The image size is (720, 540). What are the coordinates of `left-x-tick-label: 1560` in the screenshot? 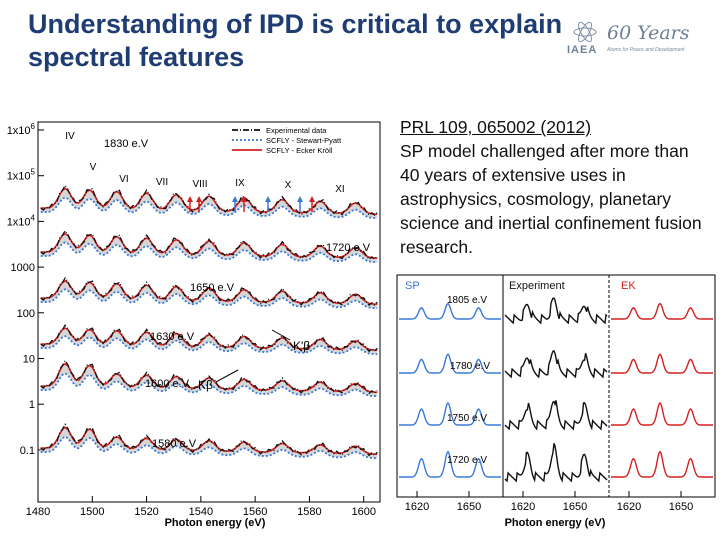 It's located at (255, 512).